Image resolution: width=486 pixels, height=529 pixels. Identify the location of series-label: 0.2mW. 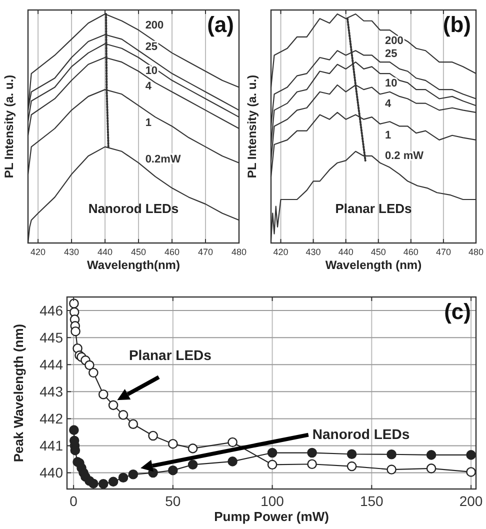
(163, 159).